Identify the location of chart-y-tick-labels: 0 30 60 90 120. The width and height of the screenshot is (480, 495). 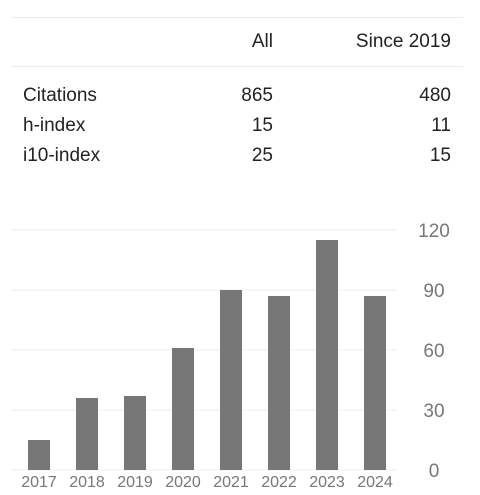
(434, 351).